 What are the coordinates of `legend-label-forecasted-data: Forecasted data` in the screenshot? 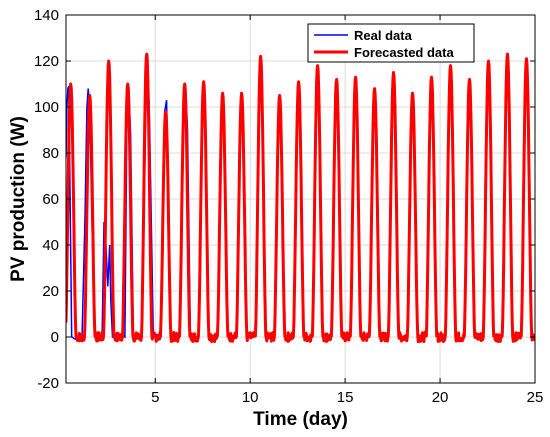 It's located at (404, 52).